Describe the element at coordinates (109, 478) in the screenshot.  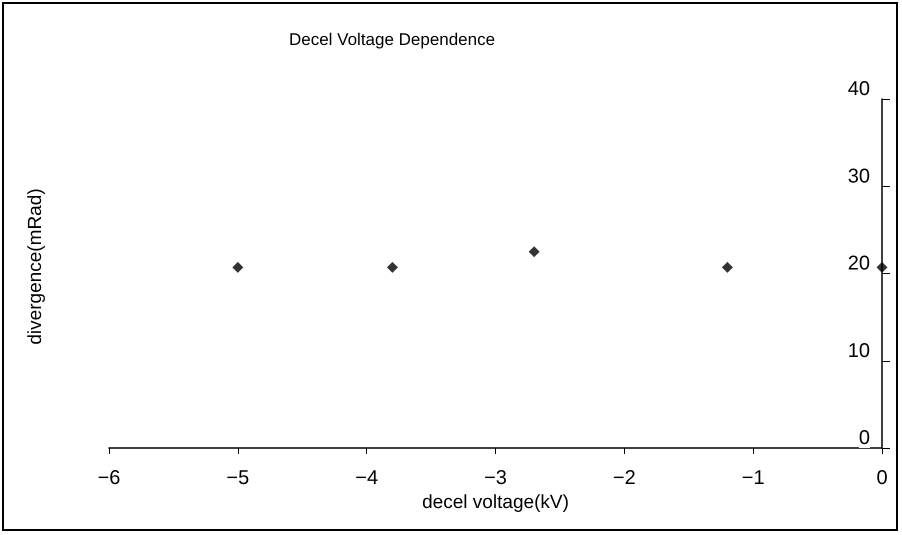
I see `x-tick-label: −6` at that location.